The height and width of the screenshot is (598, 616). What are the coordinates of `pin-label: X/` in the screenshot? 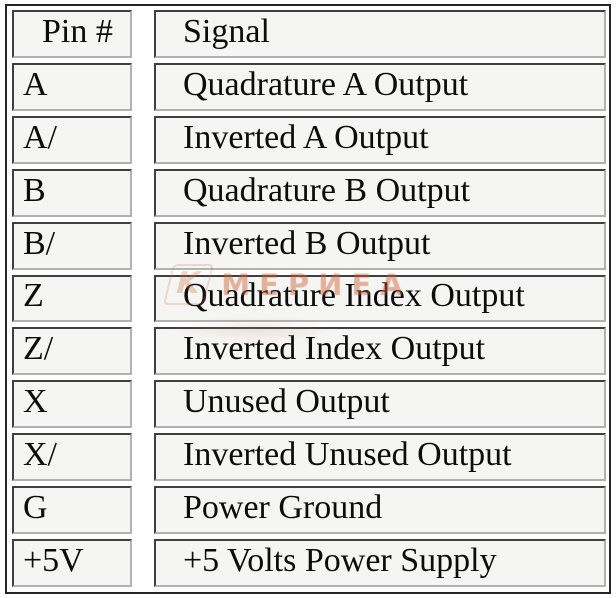 It's located at (40, 455).